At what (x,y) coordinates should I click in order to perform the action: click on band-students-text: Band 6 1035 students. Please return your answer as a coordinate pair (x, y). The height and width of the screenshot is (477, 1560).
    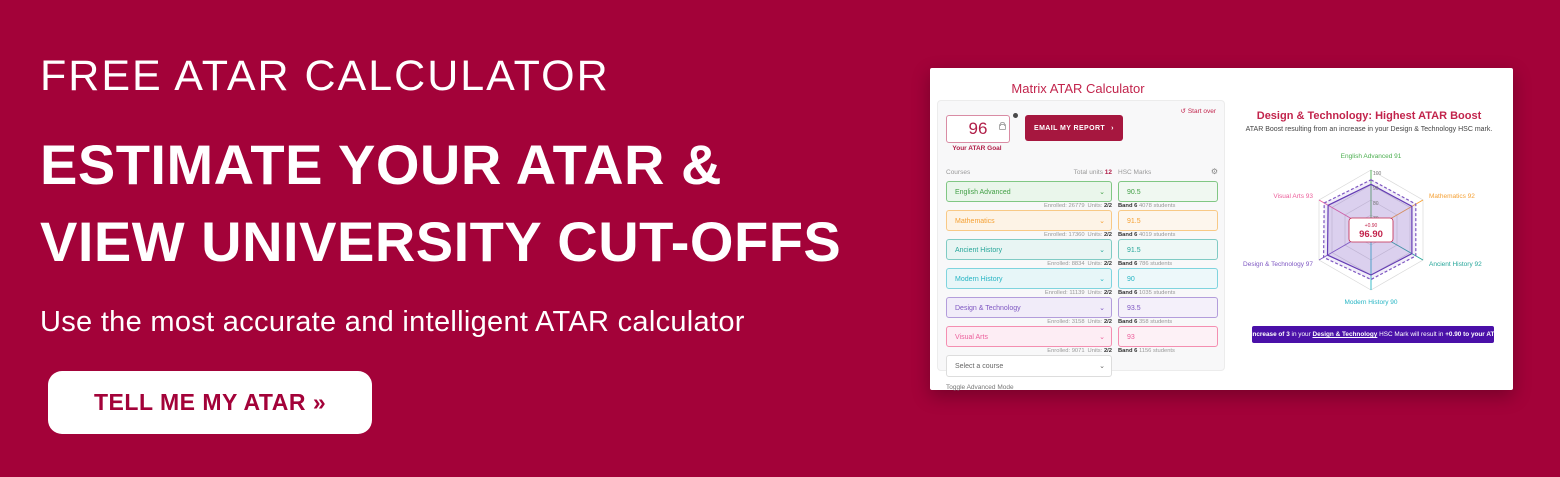
    Looking at the image, I should click on (1147, 293).